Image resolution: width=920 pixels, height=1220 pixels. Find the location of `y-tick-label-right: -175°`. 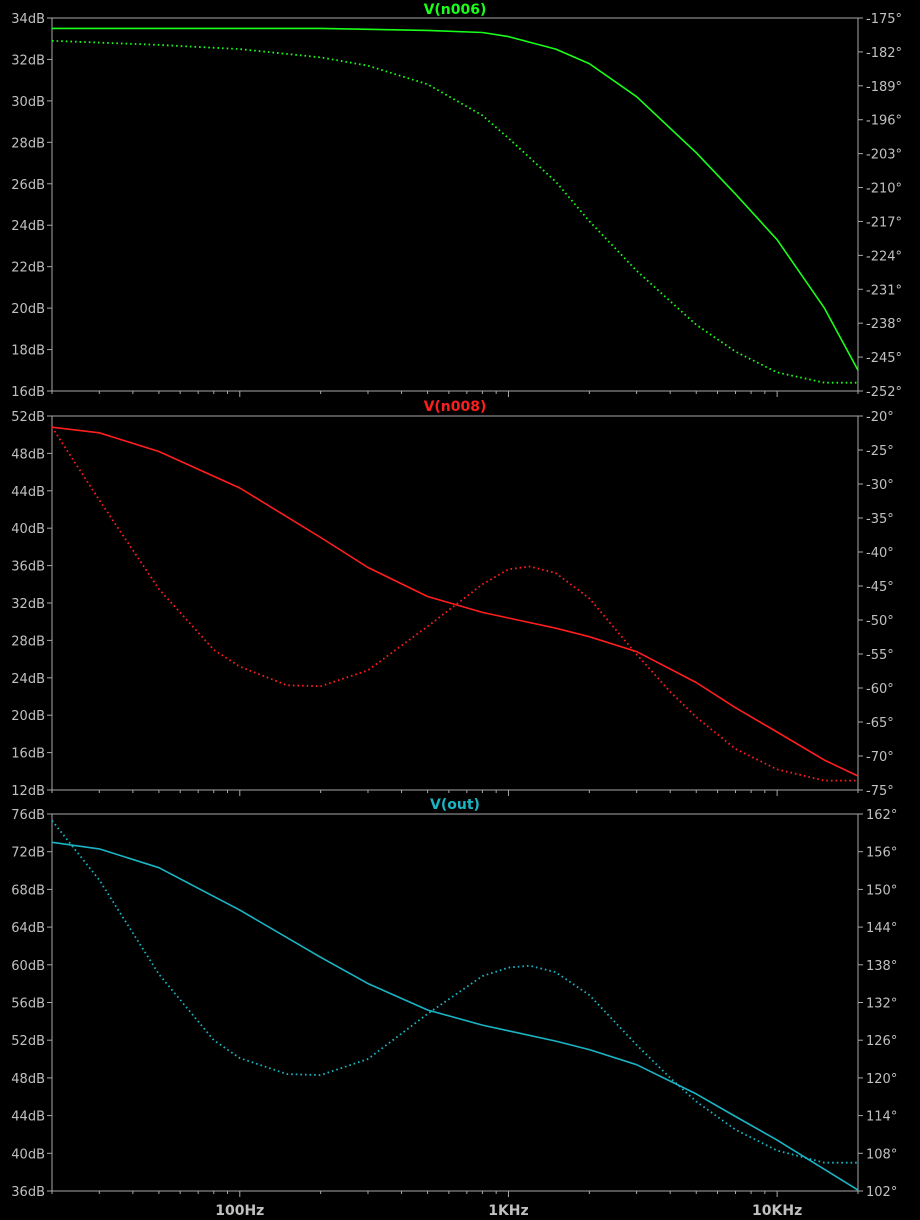

y-tick-label-right: -175° is located at coordinates (884, 19).